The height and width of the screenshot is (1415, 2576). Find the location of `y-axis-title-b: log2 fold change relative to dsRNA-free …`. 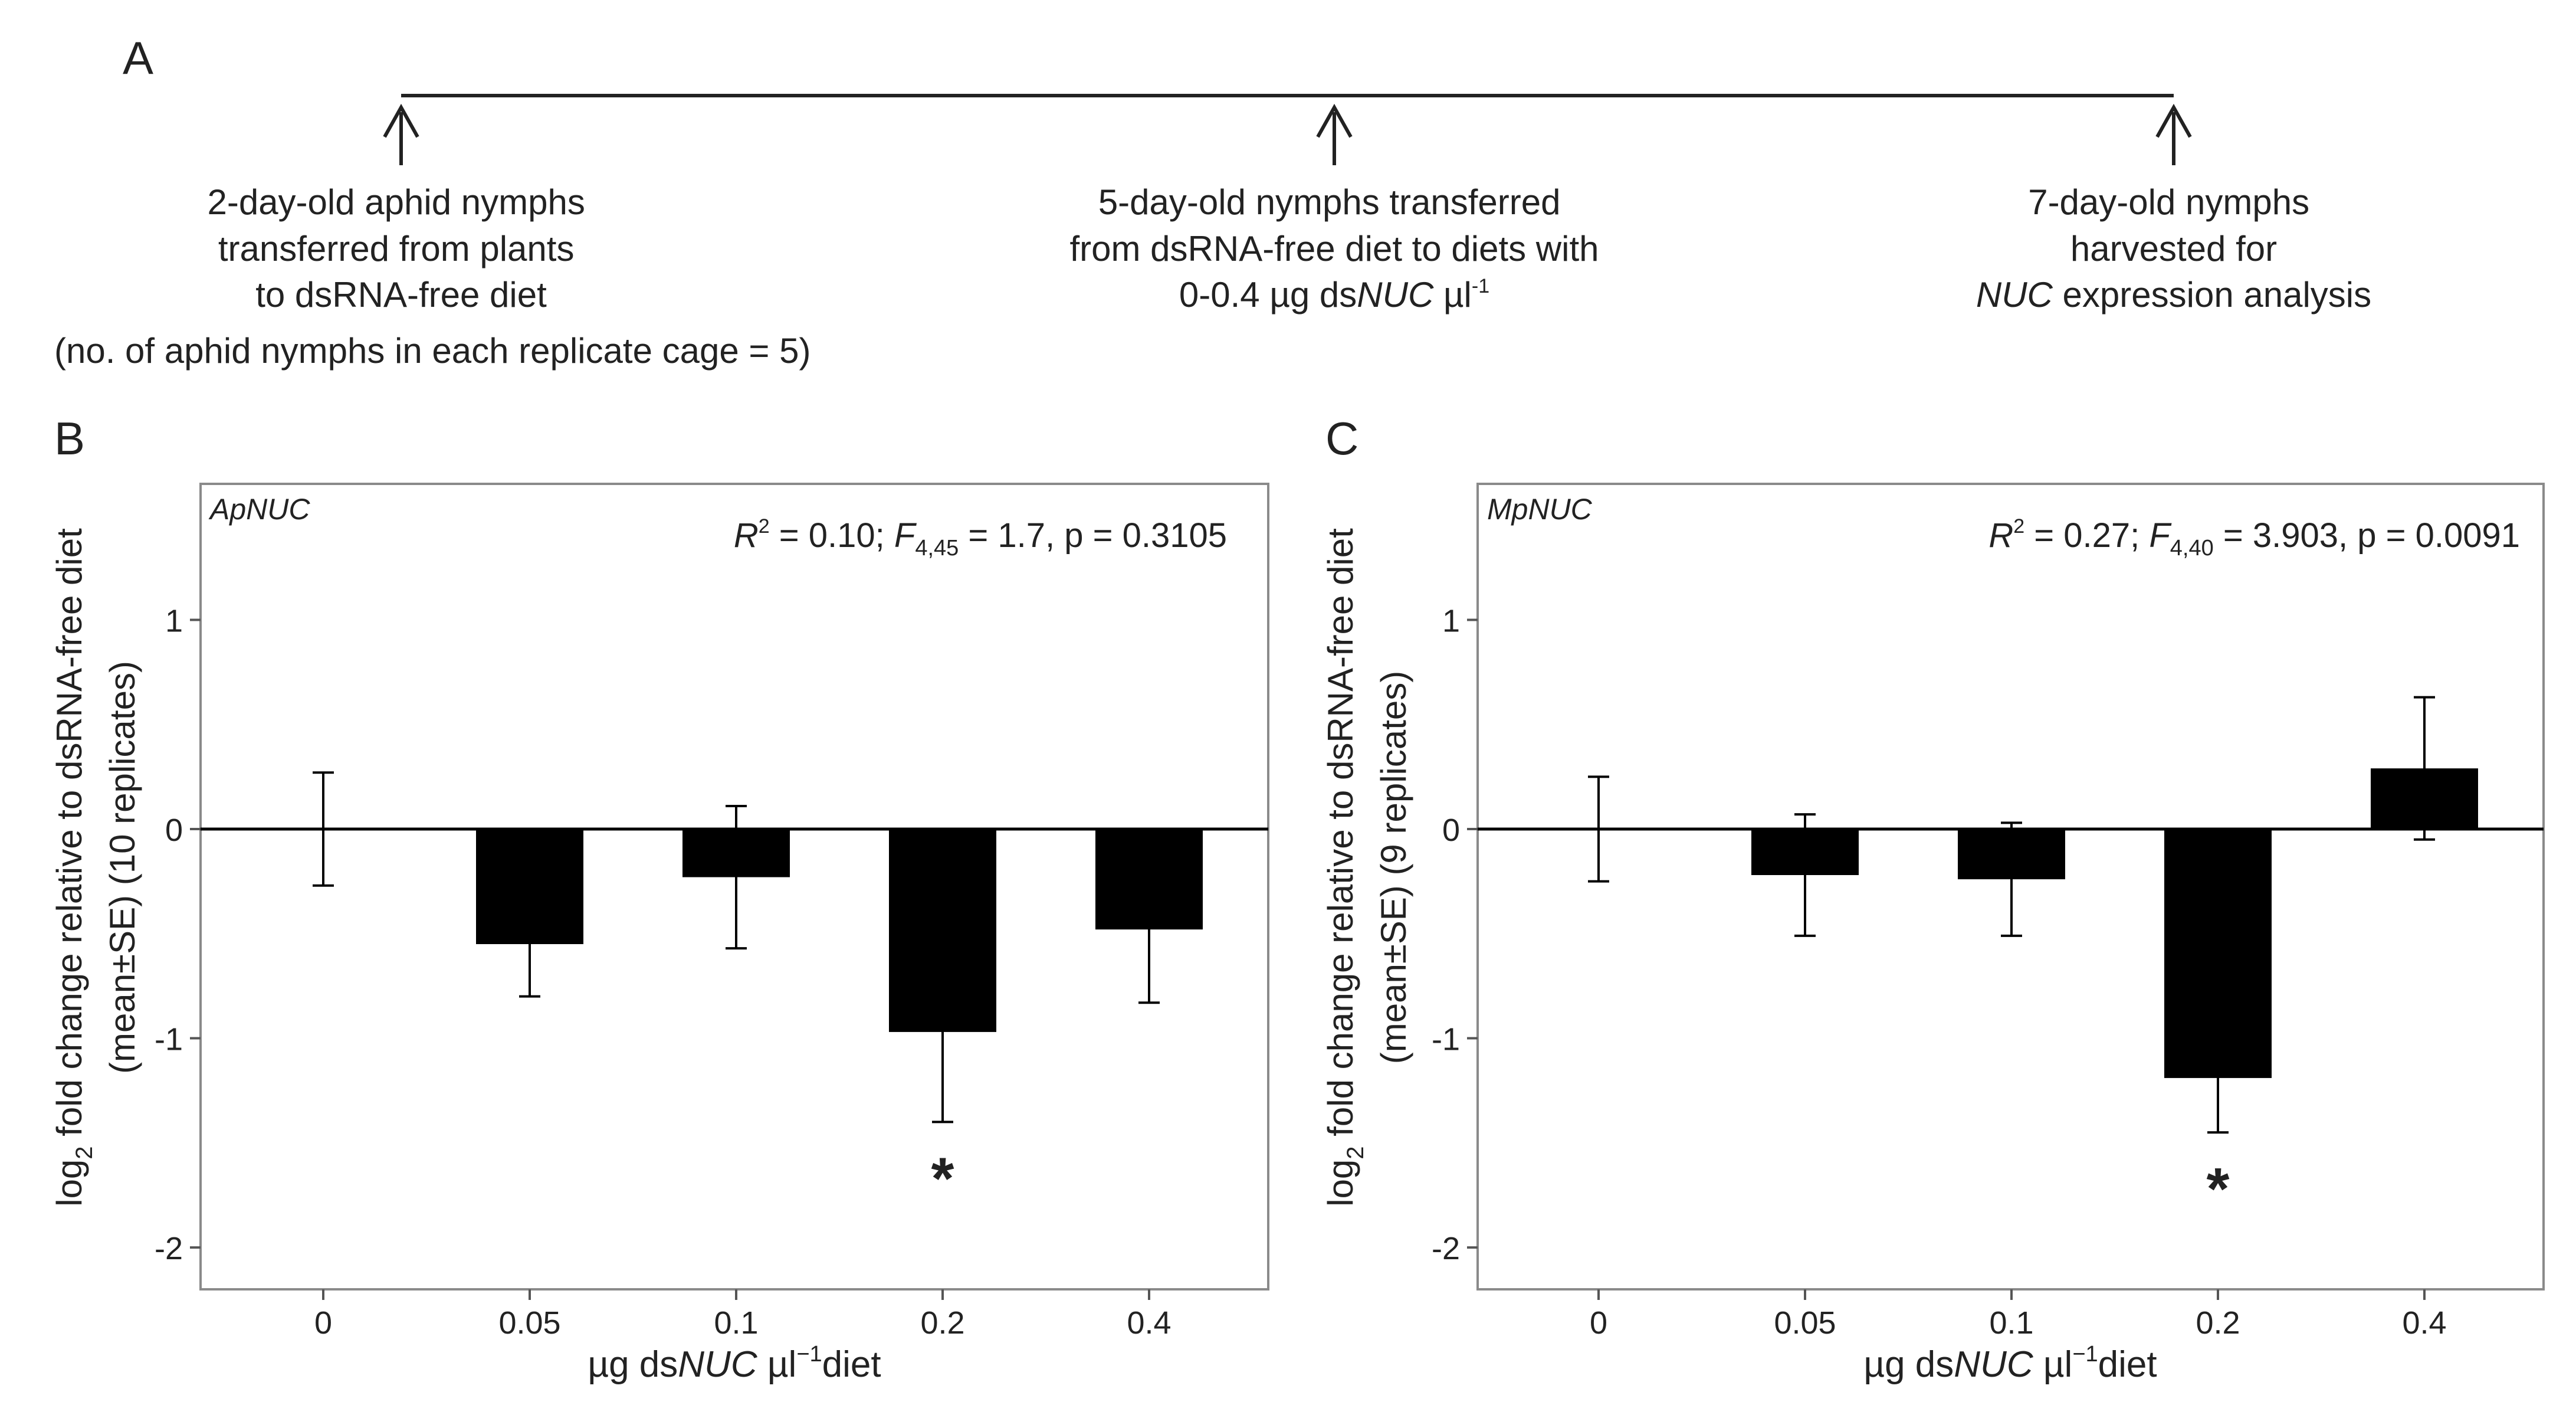

y-axis-title-b: log2 fold change relative to dsRNA-free … is located at coordinates (73, 867).